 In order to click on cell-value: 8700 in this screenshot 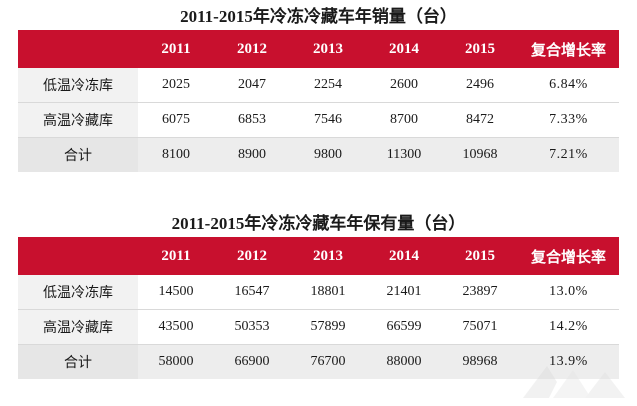, I will do `click(404, 120)`.